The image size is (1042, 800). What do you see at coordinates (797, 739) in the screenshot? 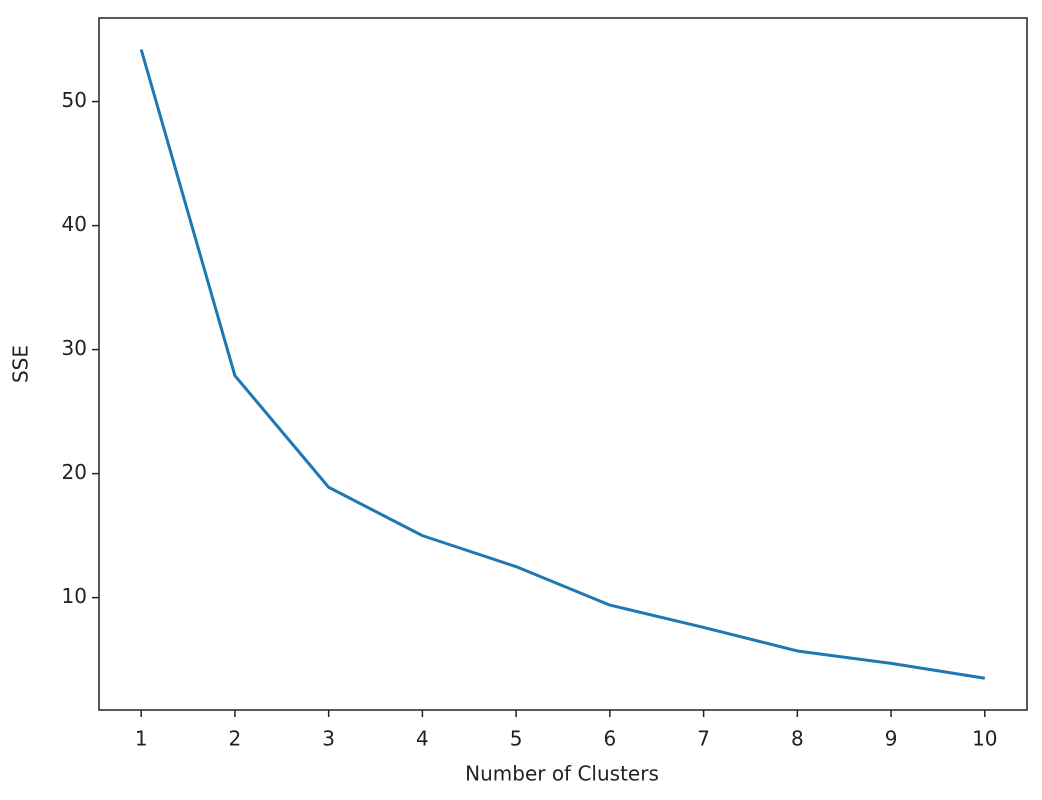
I see `x-tick-label: 8` at bounding box center [797, 739].